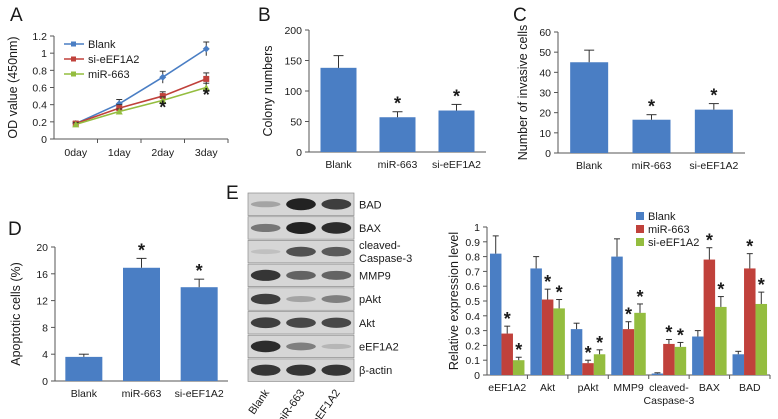  Describe the element at coordinates (39, 89) in the screenshot. I see `panel-a-y-tick-label: 0.6` at that location.